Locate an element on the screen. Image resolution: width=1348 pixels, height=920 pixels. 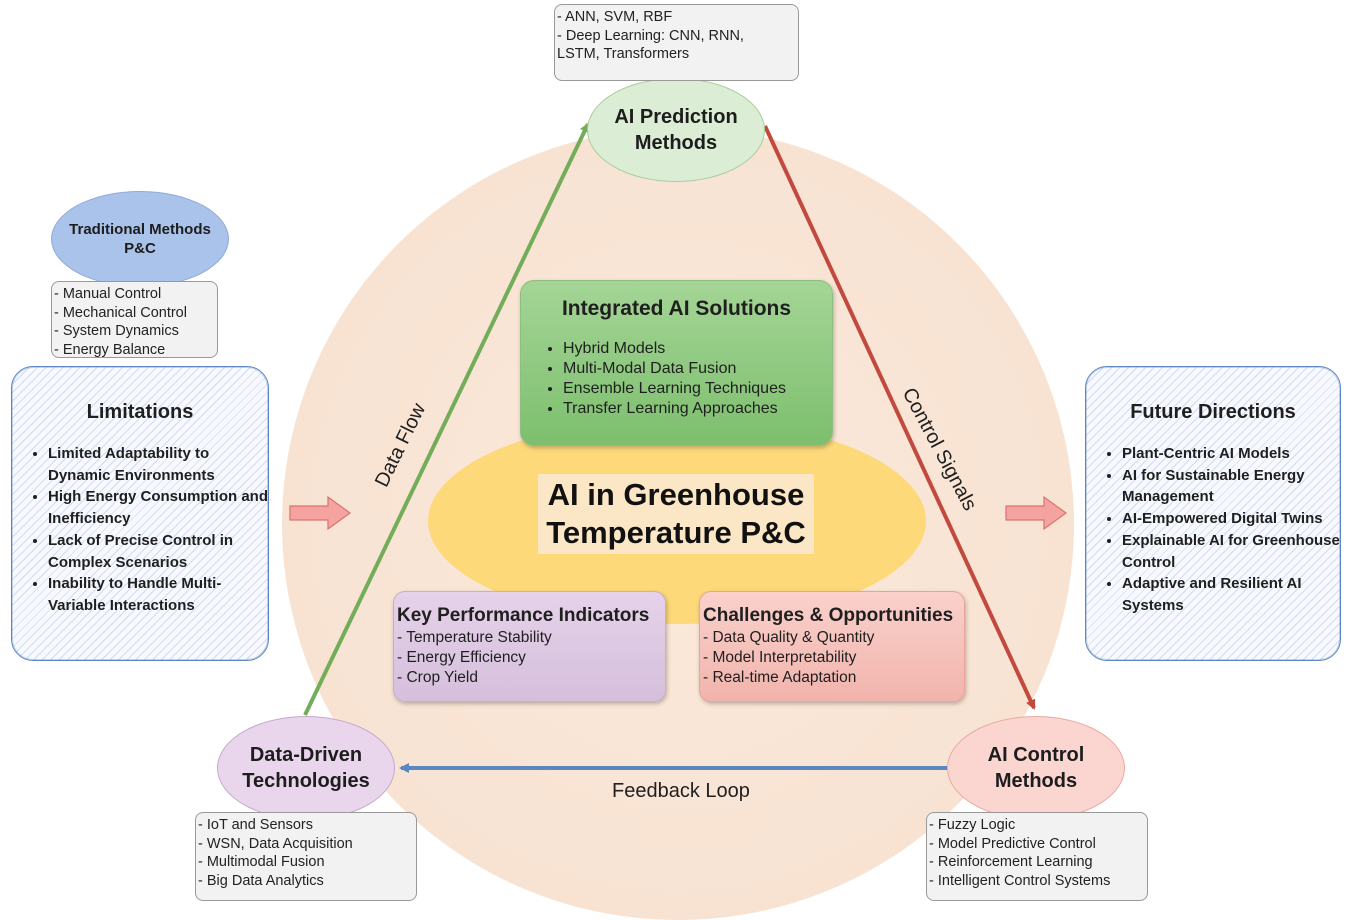
list-item: AI for Sustainable Energy Management is located at coordinates (1231, 486).